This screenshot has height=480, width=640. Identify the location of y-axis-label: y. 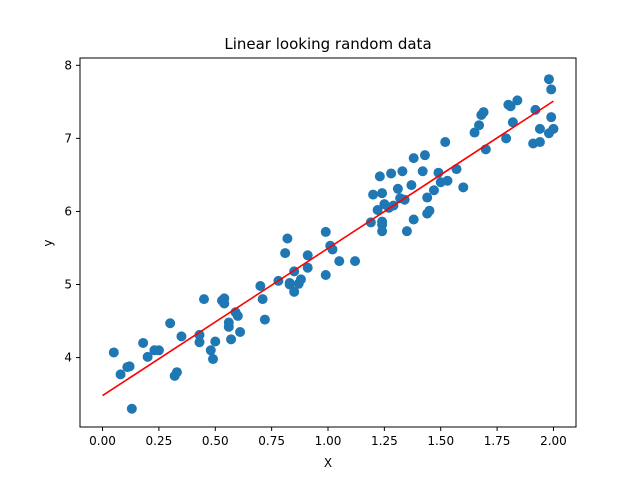
(48, 242).